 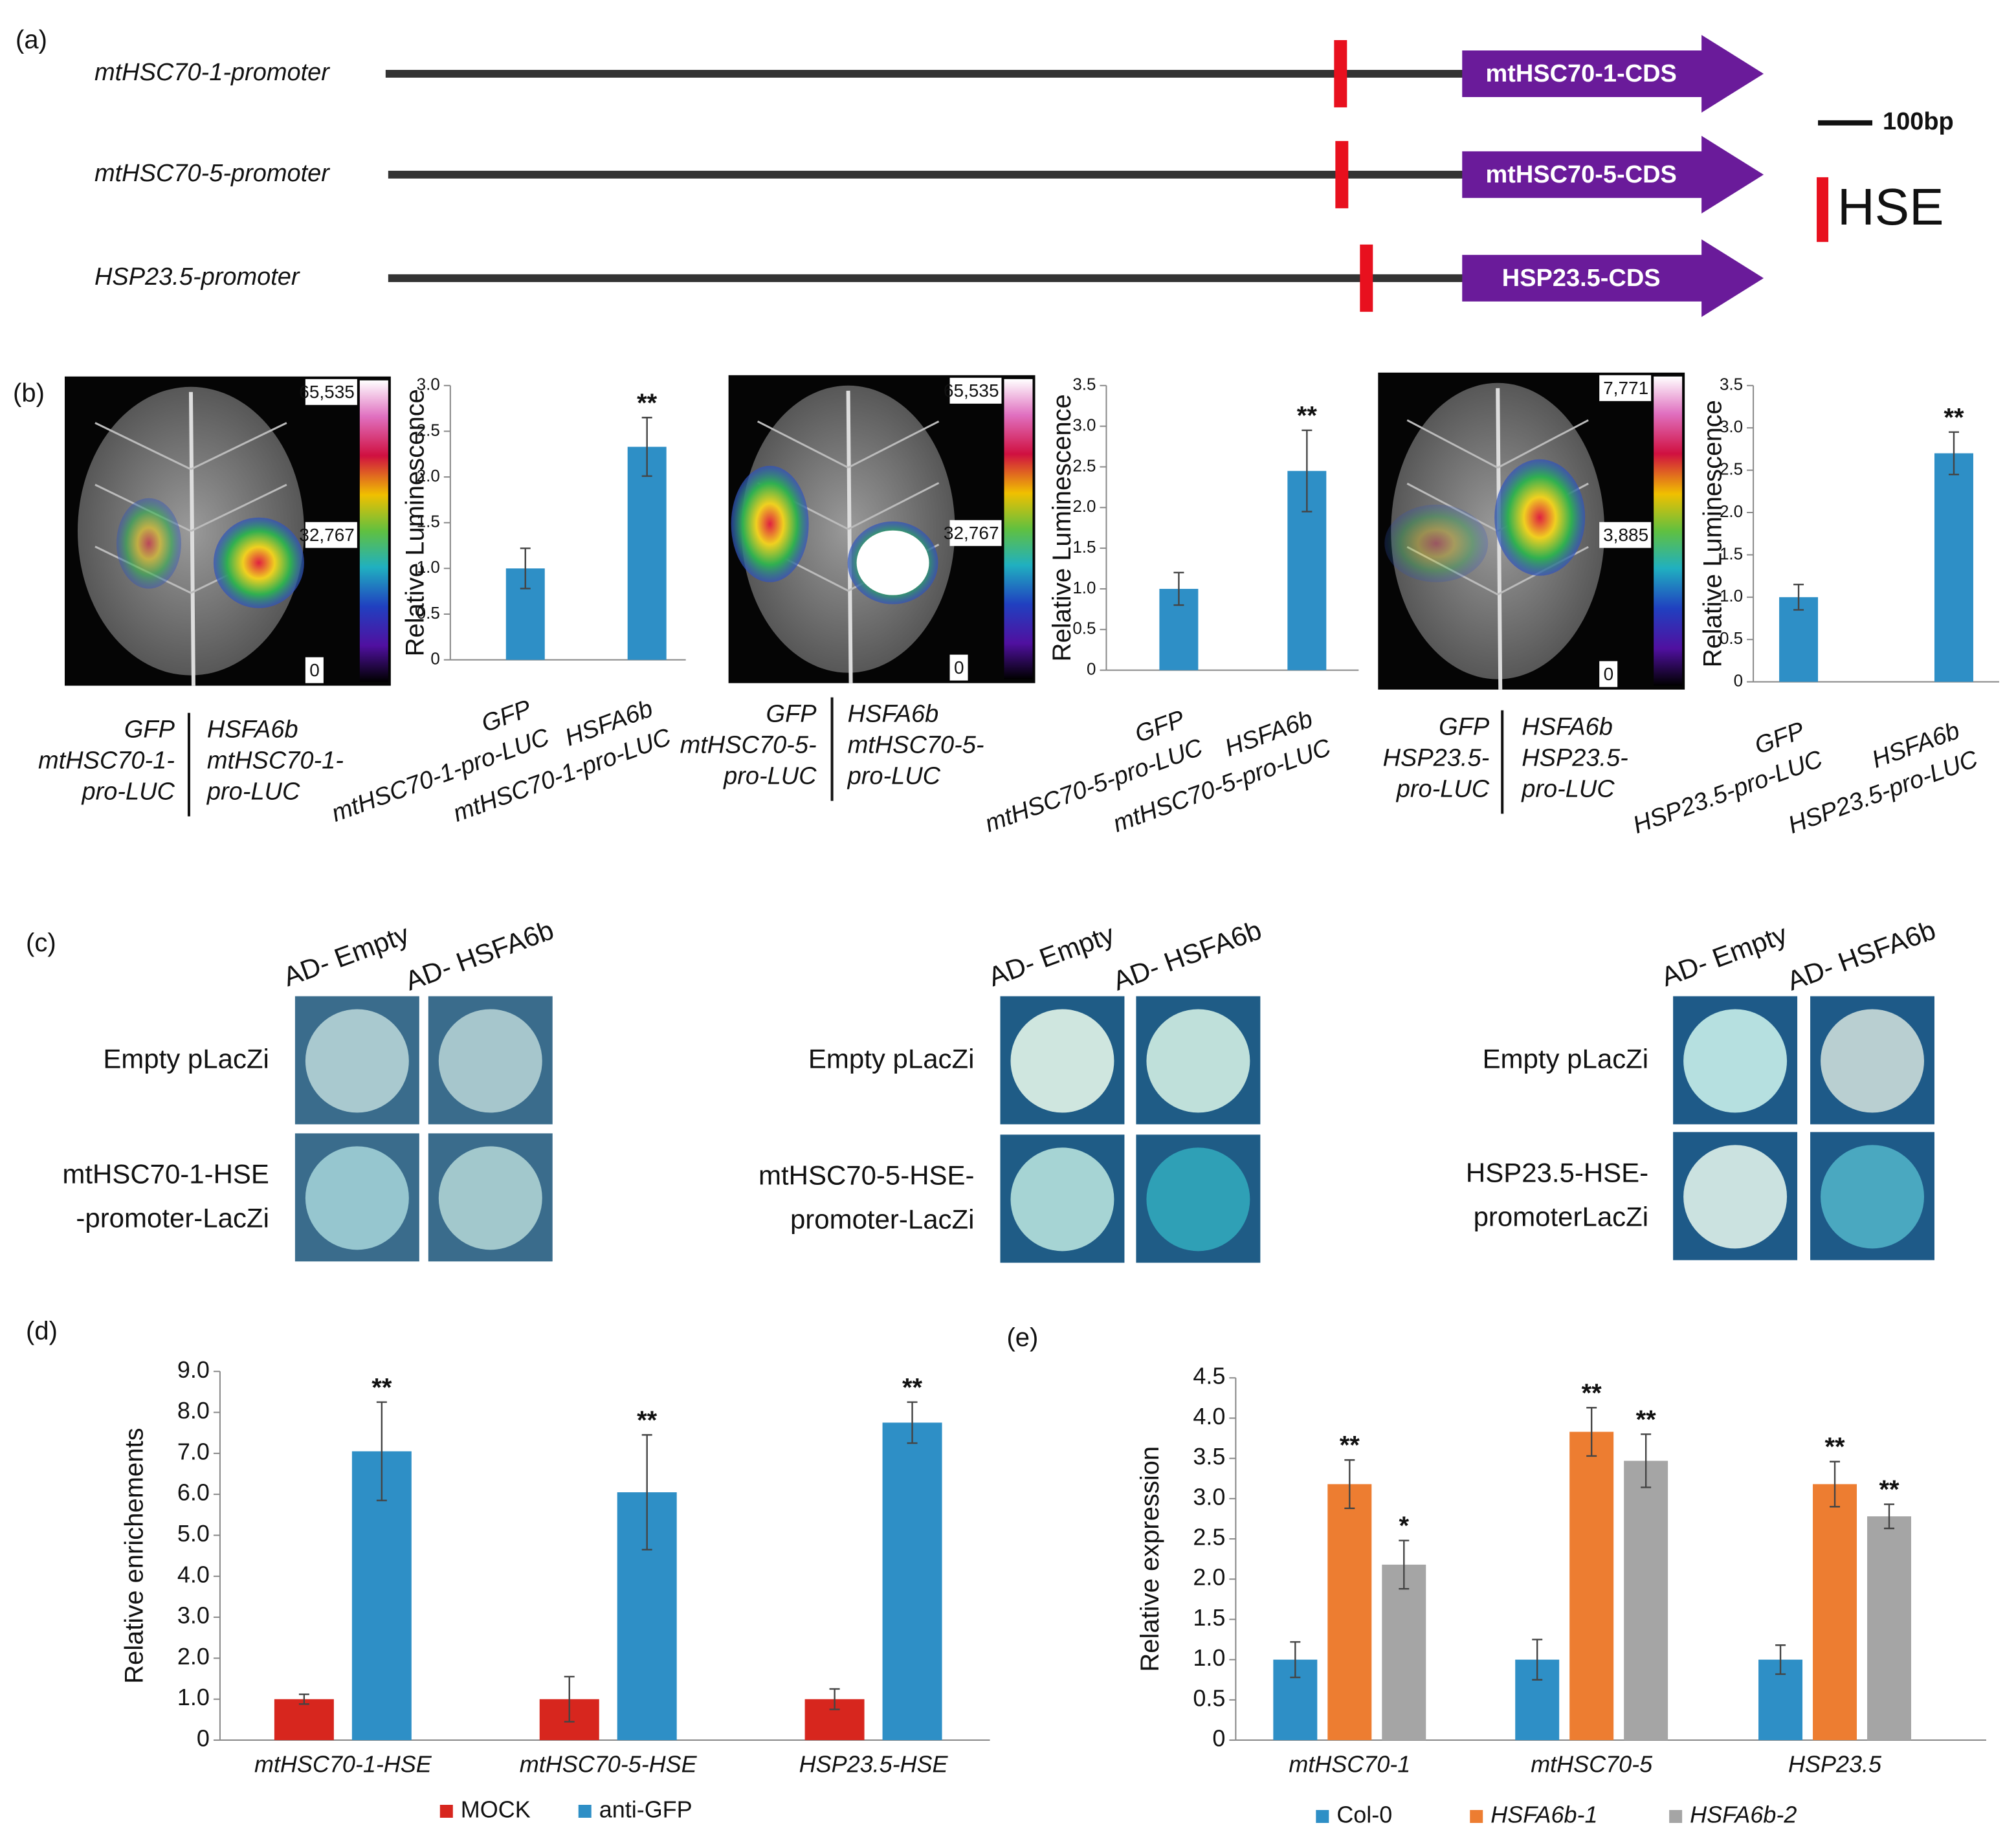 What do you see at coordinates (1580, 174) in the screenshot?
I see `cds-label: mtHSC70-5-CDS` at bounding box center [1580, 174].